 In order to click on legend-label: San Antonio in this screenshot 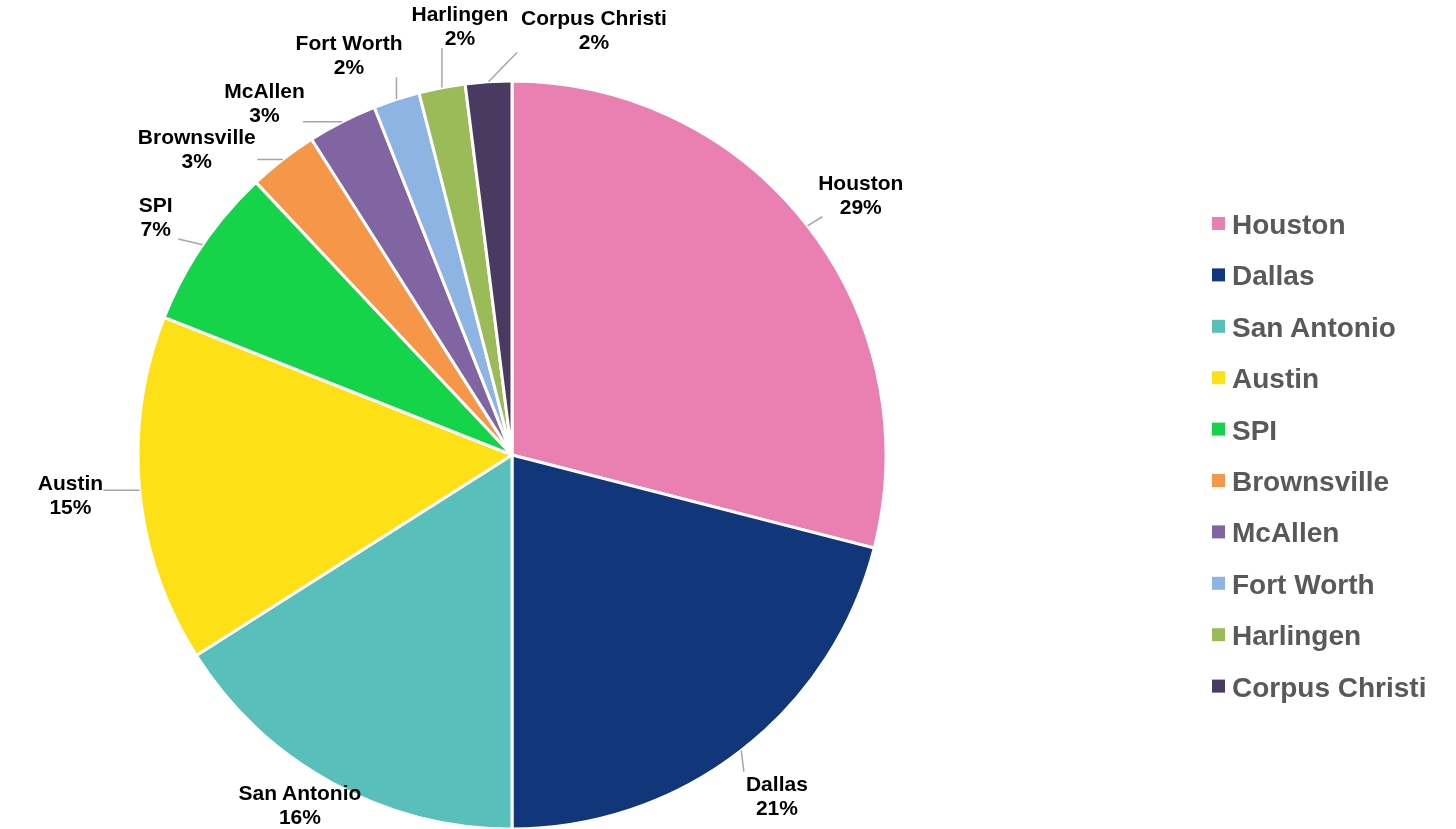, I will do `click(1314, 327)`.